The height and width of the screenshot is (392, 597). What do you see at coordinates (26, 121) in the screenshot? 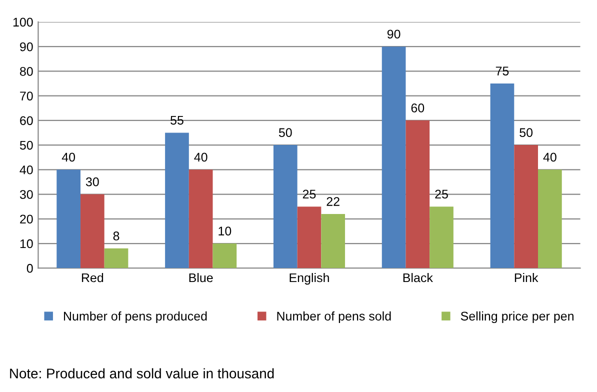
I see `y-tick-label: 60` at bounding box center [26, 121].